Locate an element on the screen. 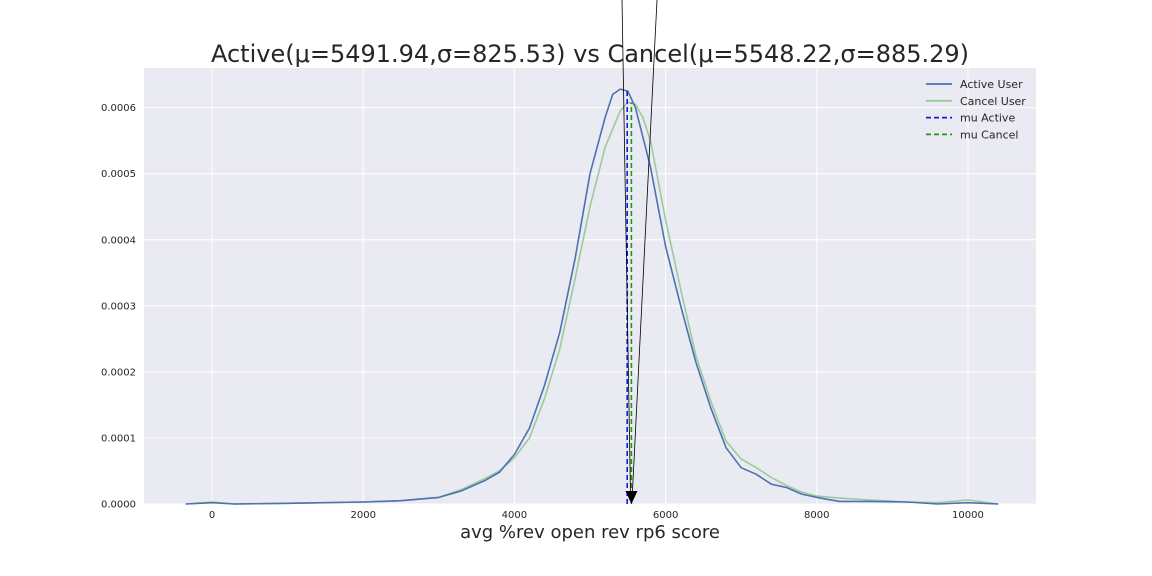 The height and width of the screenshot is (576, 1152). x-tick-label: 0 is located at coordinates (212, 515).